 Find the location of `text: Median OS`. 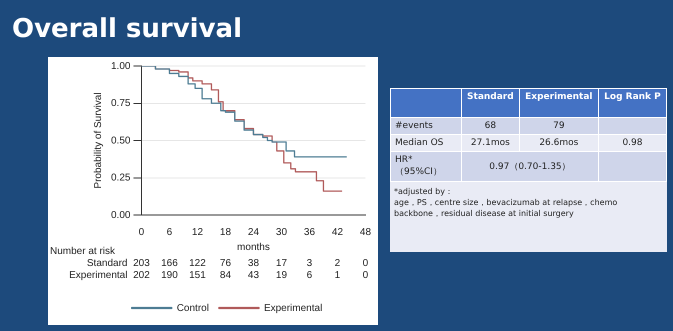

text: Median OS is located at coordinates (426, 143).